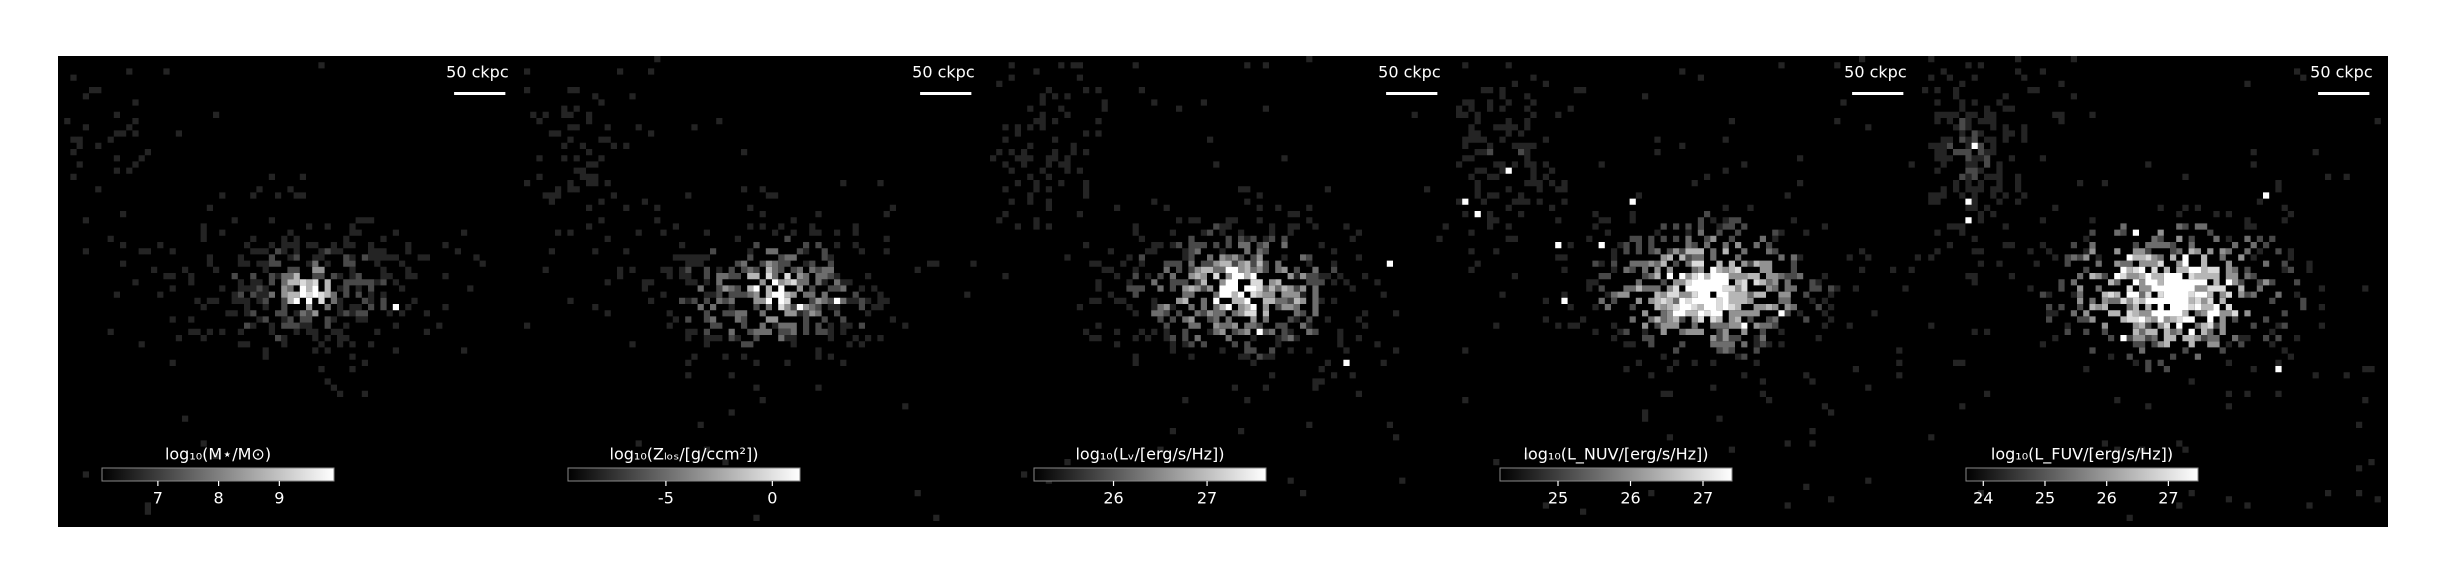 The image size is (2444, 584). What do you see at coordinates (279, 498) in the screenshot?
I see `colorbar-tick-label: 9` at bounding box center [279, 498].